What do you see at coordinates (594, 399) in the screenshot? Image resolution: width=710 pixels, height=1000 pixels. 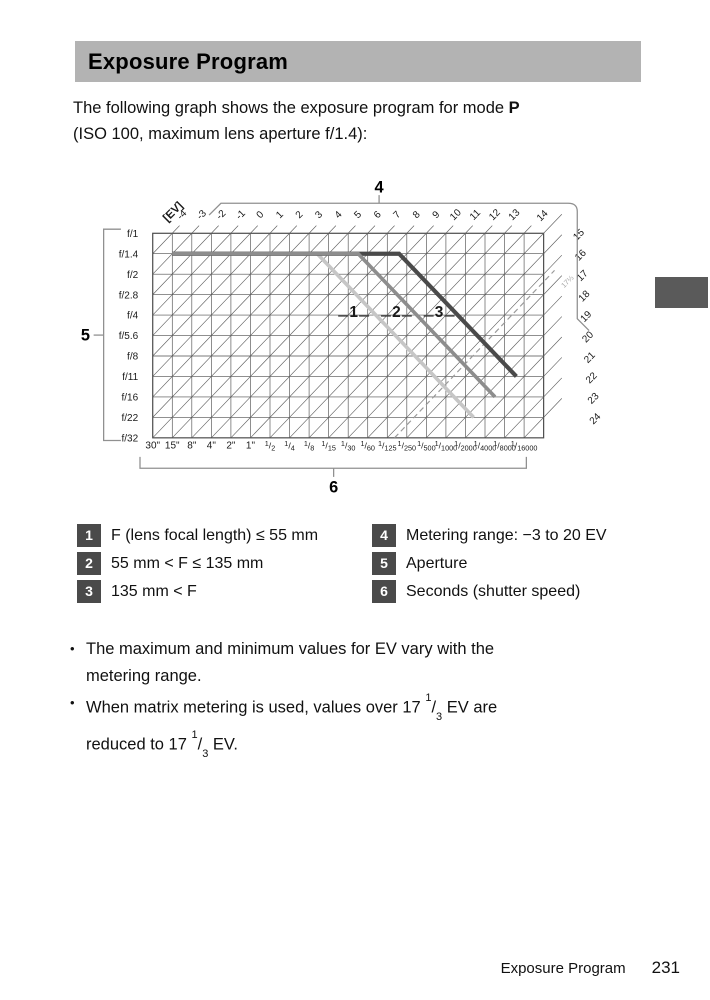 I see `svg-text: 23` at bounding box center [594, 399].